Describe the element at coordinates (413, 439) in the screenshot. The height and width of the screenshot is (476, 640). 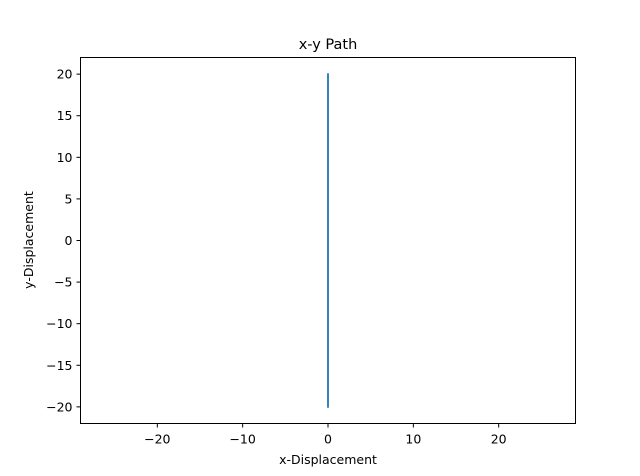
I see `x-tick-label: 10` at that location.